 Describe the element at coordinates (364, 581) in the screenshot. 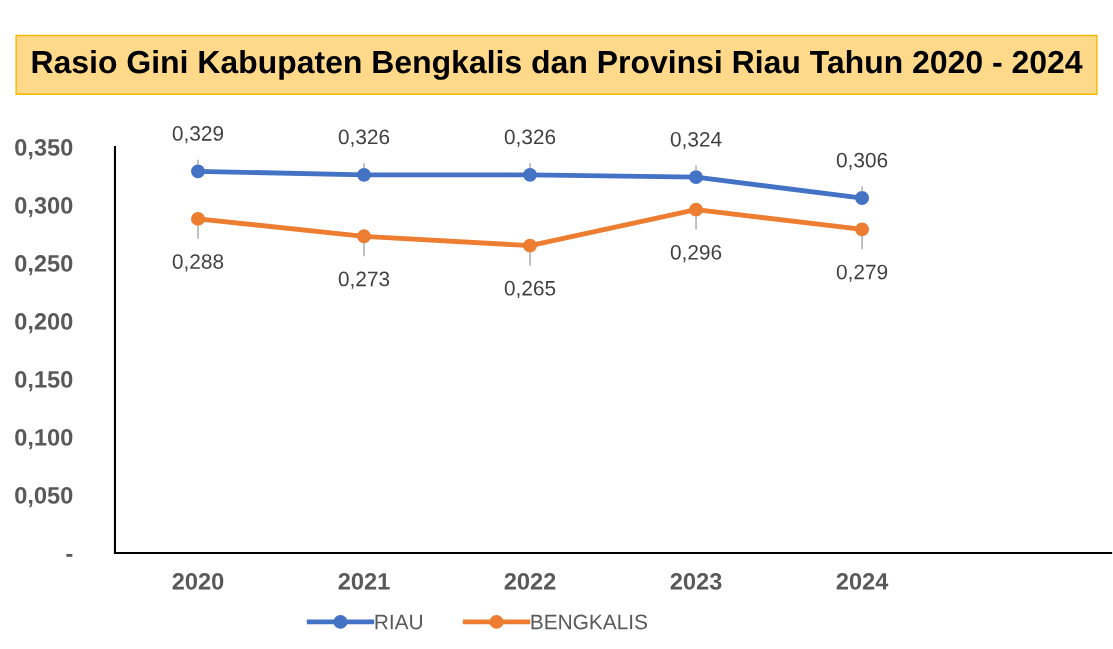

I see `x-tick-label: 2021` at that location.